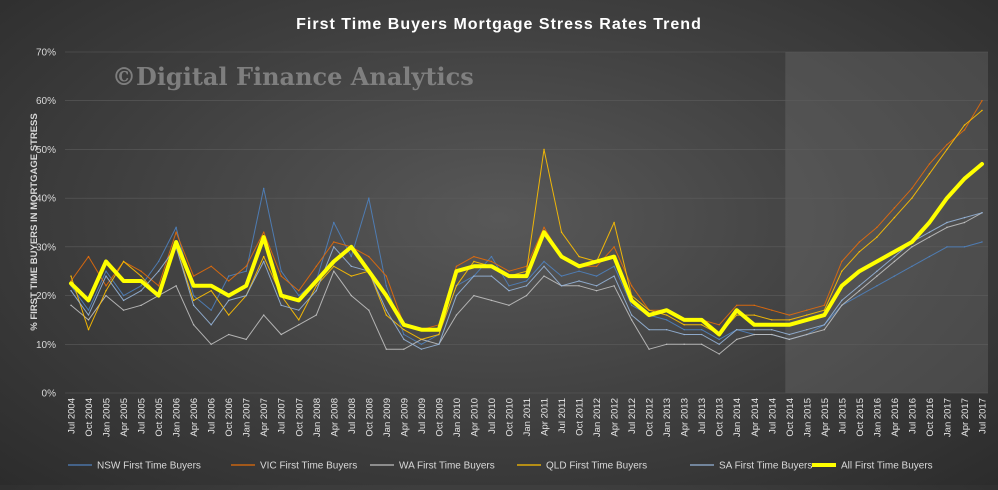  Describe the element at coordinates (369, 417) in the screenshot. I see `x-tick-label: Oct 2008` at that location.